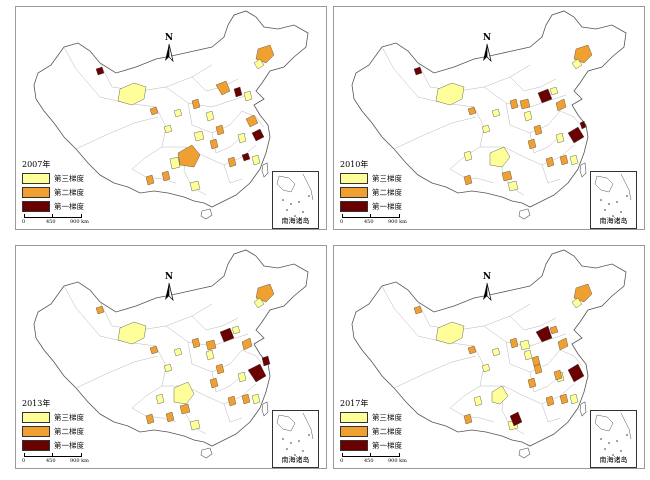 The height and width of the screenshot is (480, 650). Describe the element at coordinates (342, 222) in the screenshot. I see `scale-zero: 0` at that location.